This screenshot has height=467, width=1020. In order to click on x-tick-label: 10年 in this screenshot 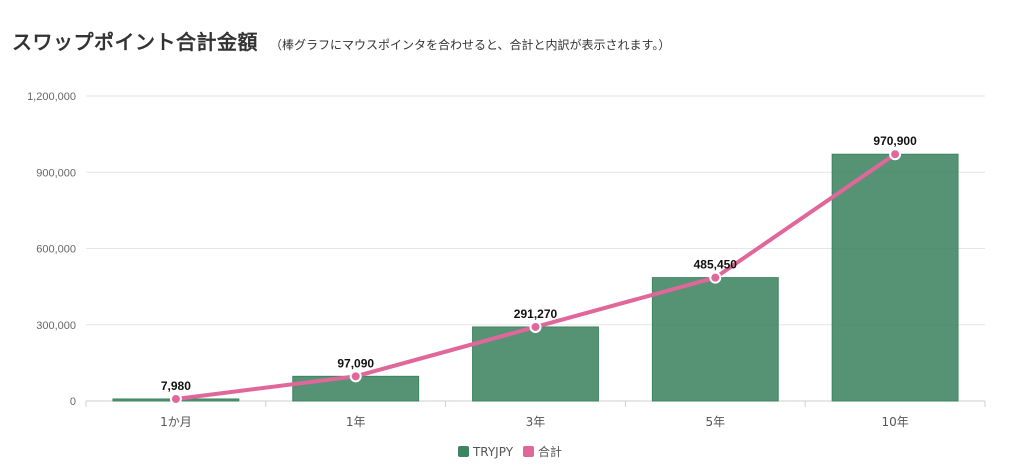, I will do `click(894, 422)`.